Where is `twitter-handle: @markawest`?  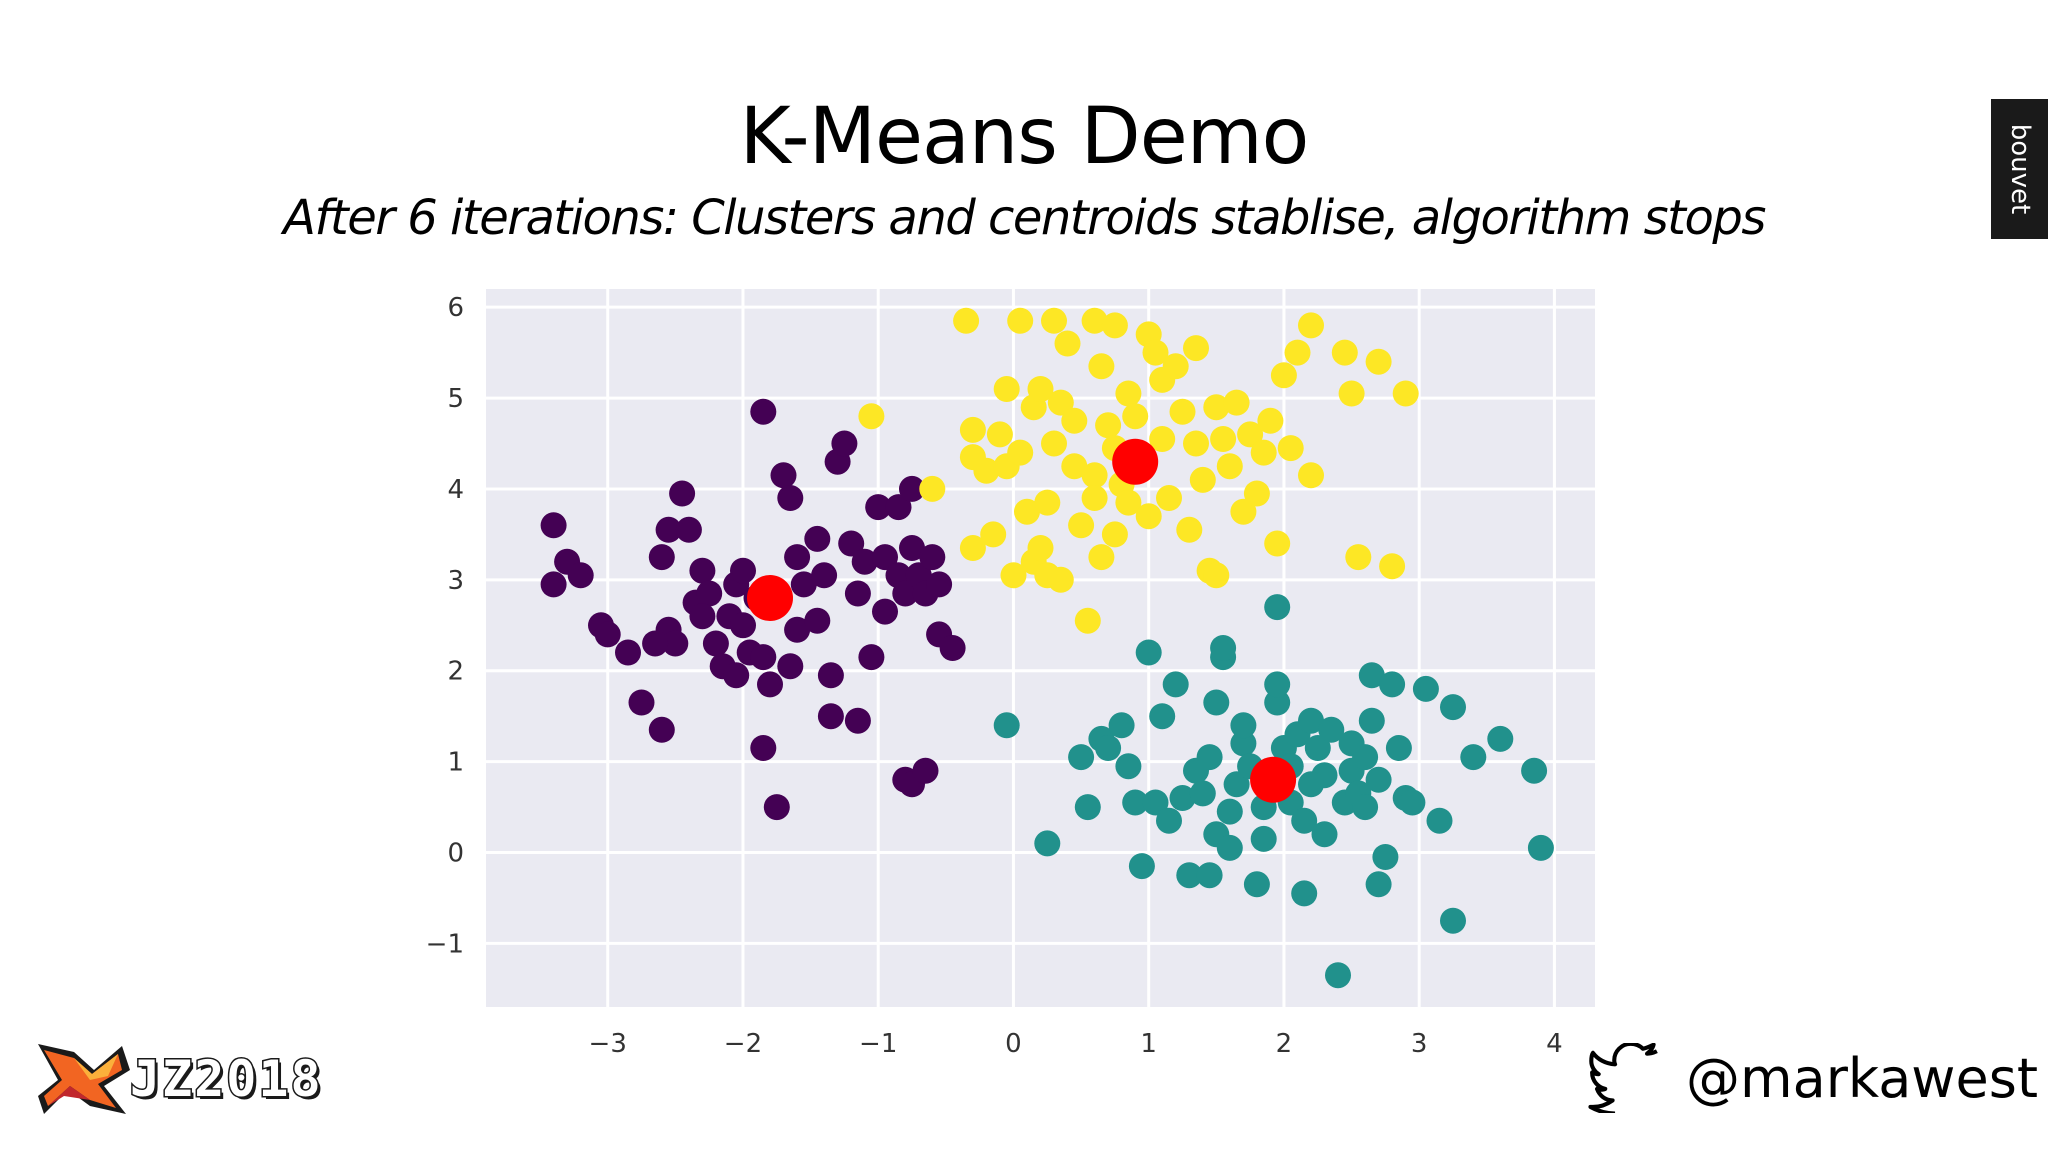 twitter-handle: @markawest is located at coordinates (1813, 1078).